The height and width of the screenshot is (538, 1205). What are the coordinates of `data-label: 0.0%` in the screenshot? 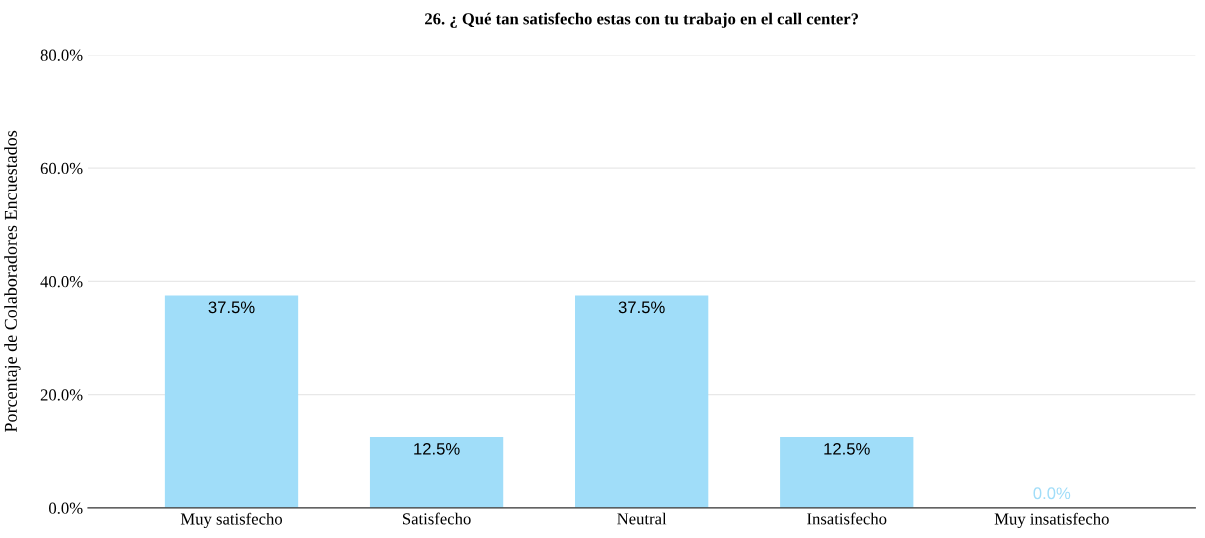 It's located at (1052, 493).